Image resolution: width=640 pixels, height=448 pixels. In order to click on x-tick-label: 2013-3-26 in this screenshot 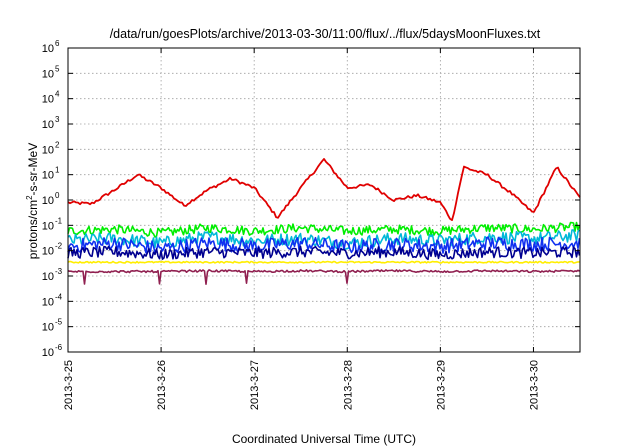, I will do `click(162, 385)`.